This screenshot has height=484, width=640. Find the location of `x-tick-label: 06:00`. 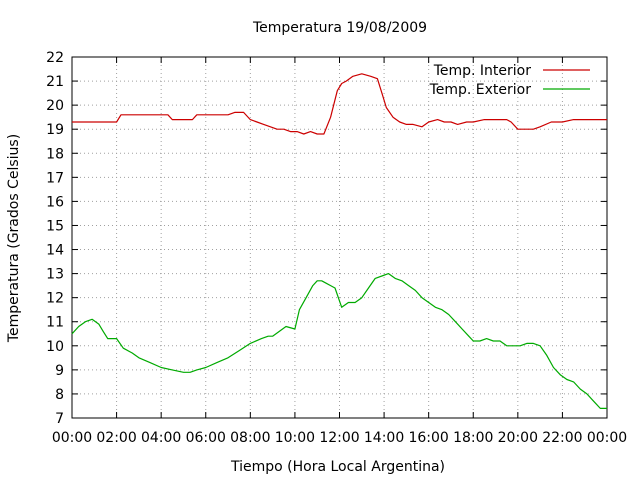

x-tick-label: 06:00 is located at coordinates (206, 438).